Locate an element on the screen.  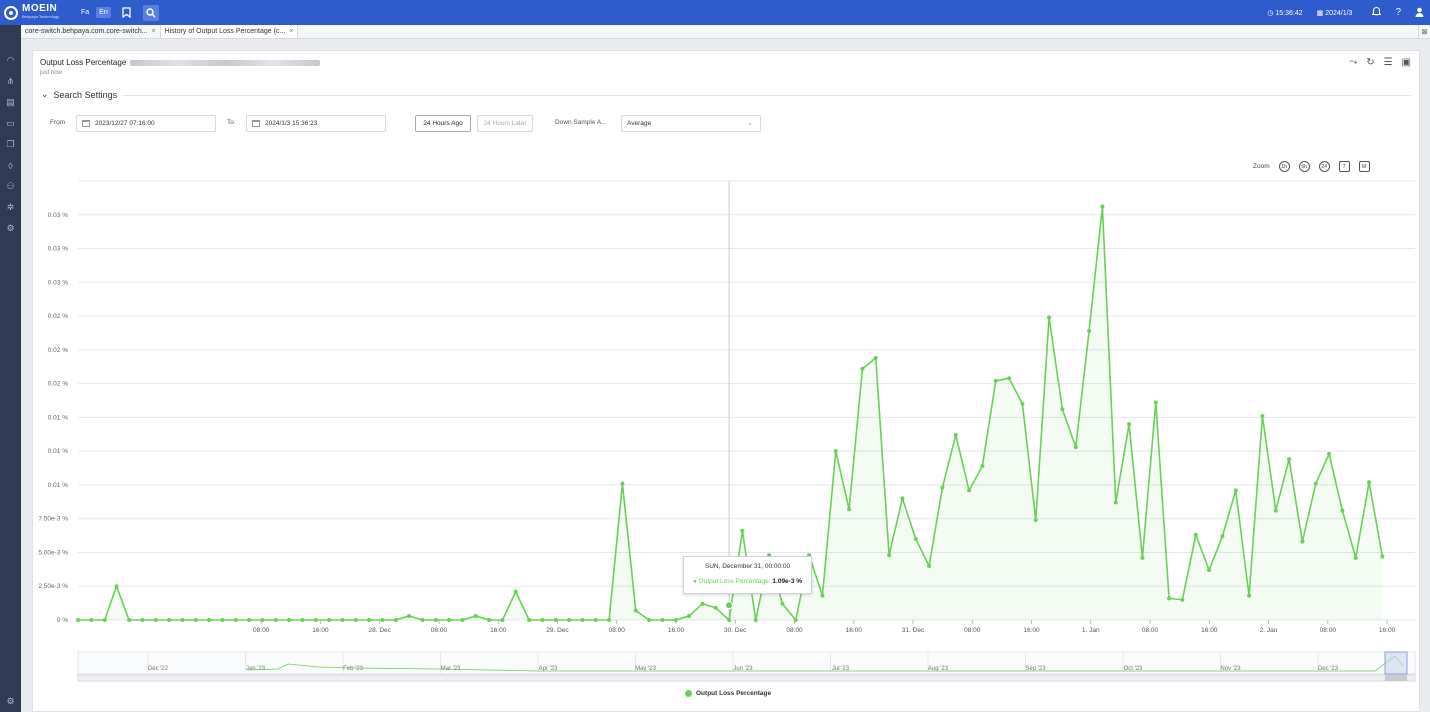
zoom-month-button: M is located at coordinates (1364, 166).